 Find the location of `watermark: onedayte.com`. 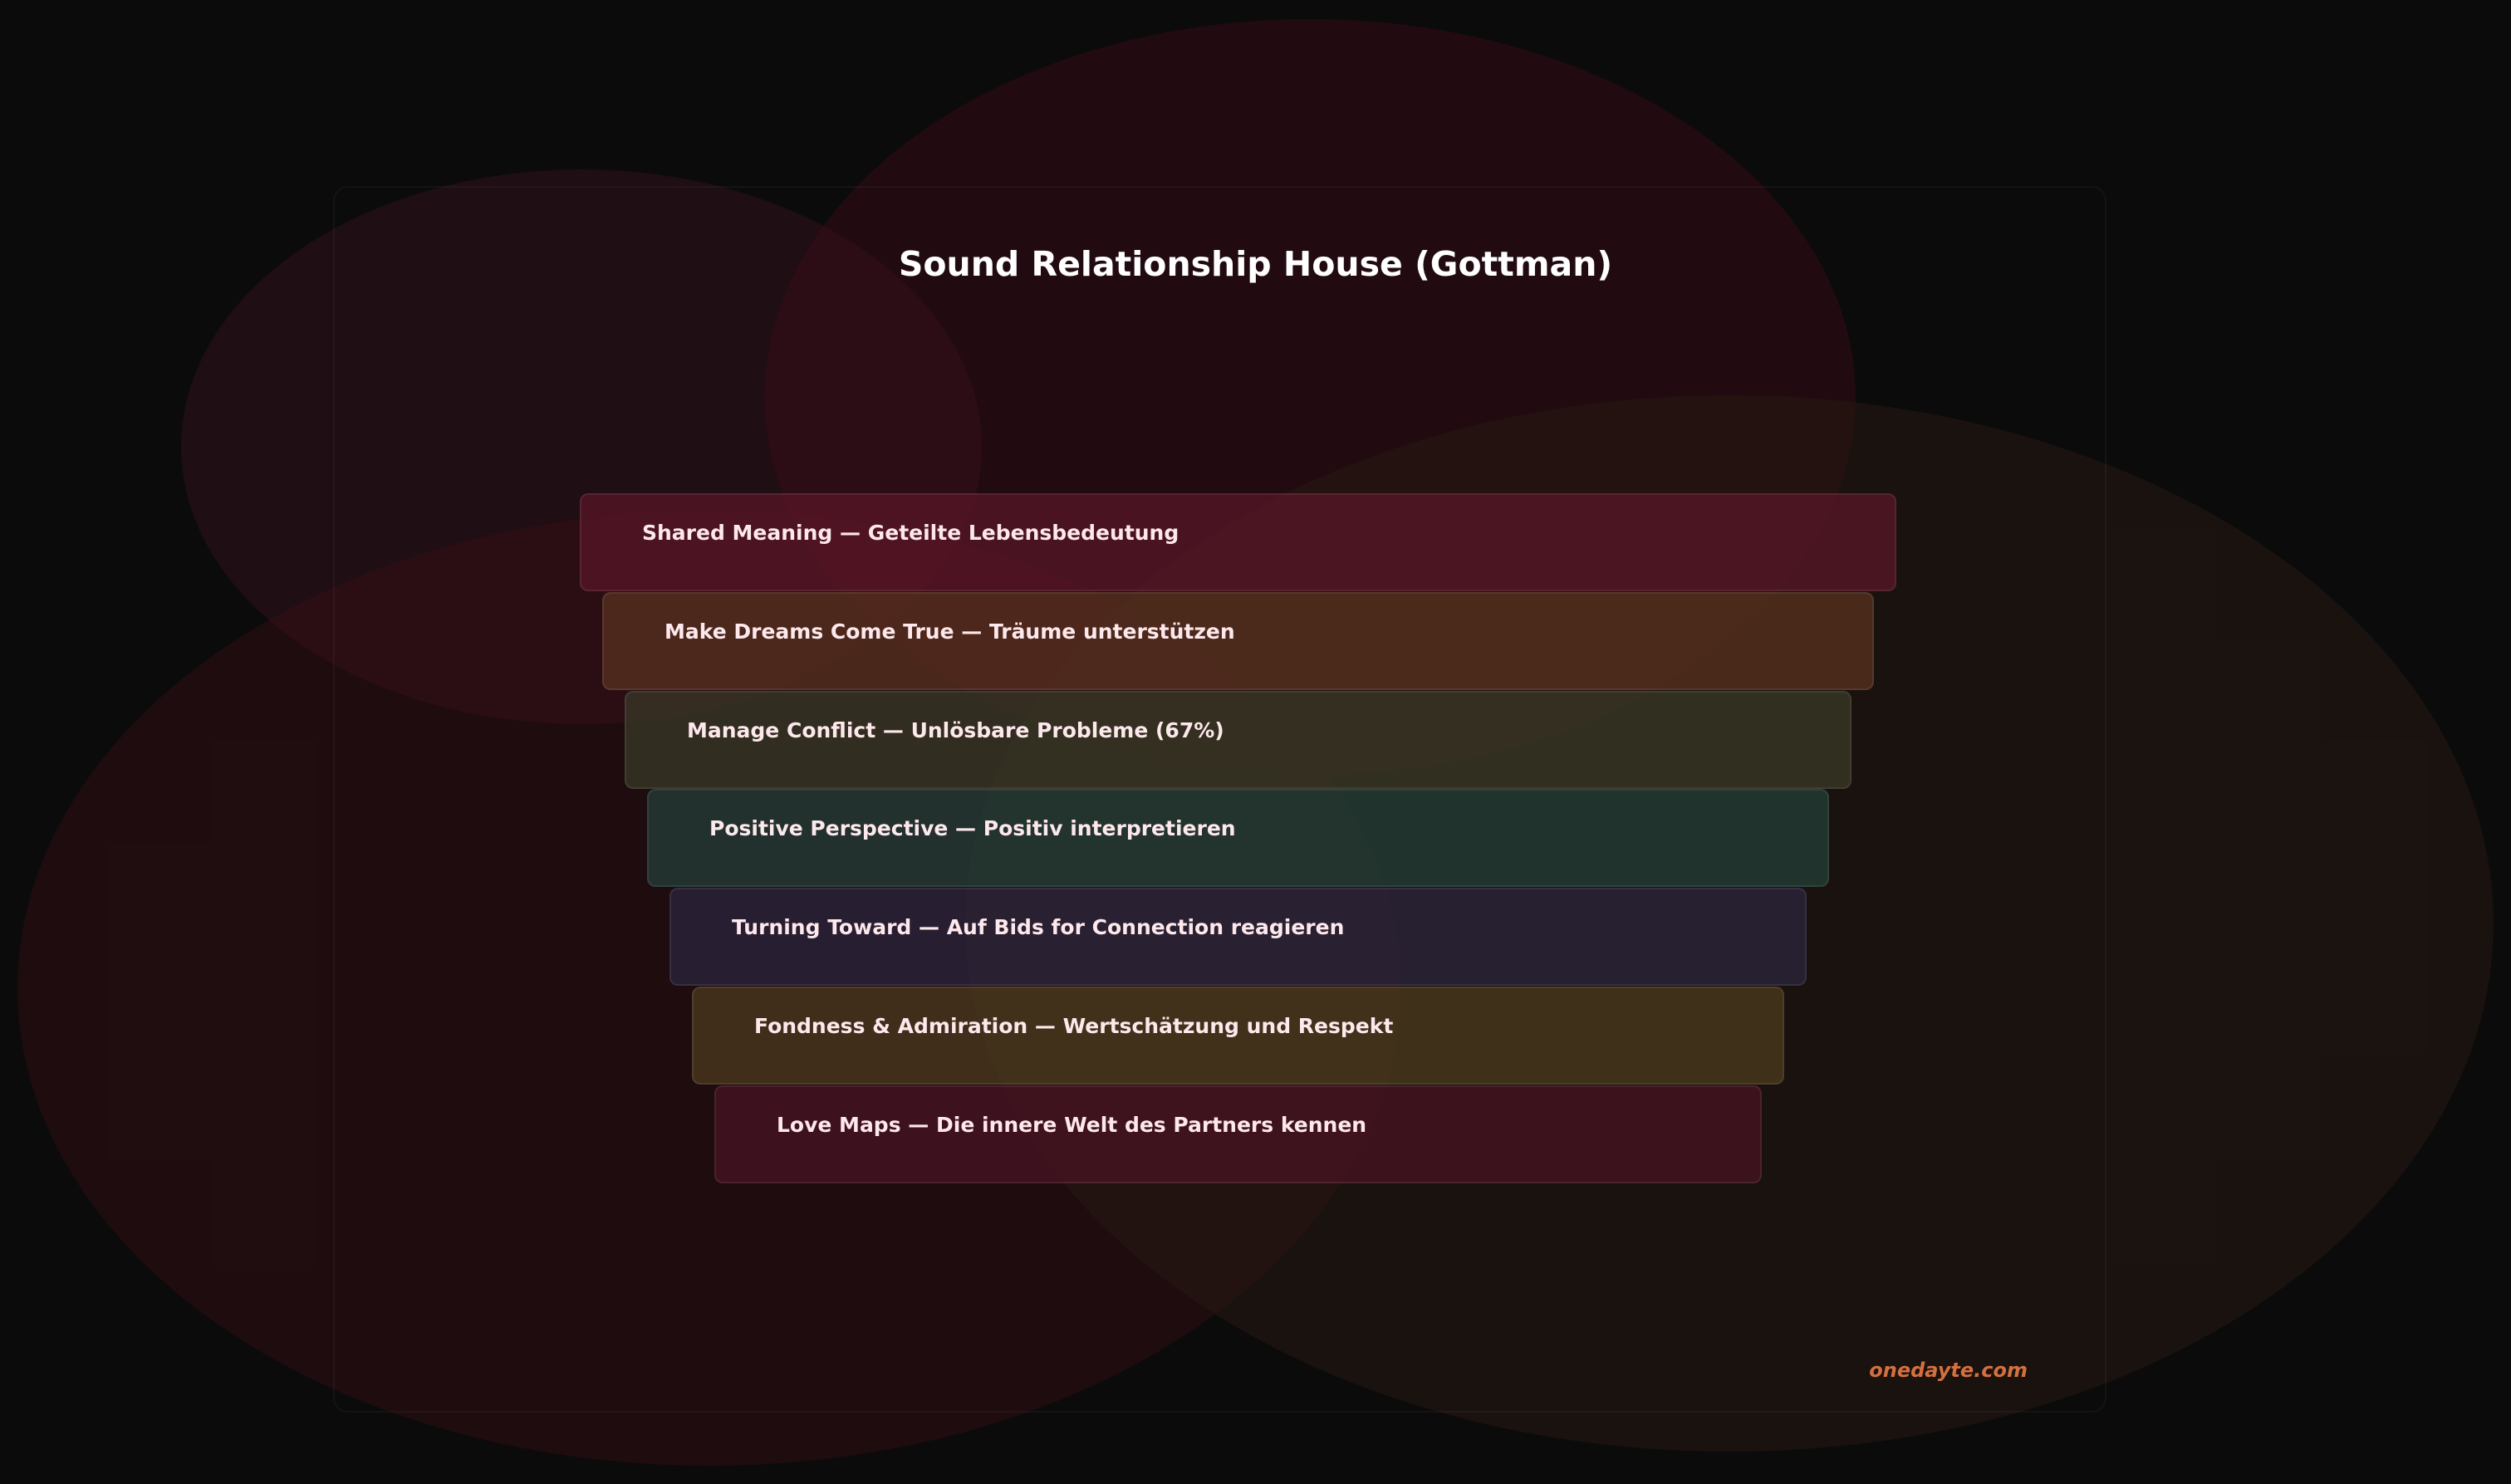

watermark: onedayte.com is located at coordinates (1949, 1370).